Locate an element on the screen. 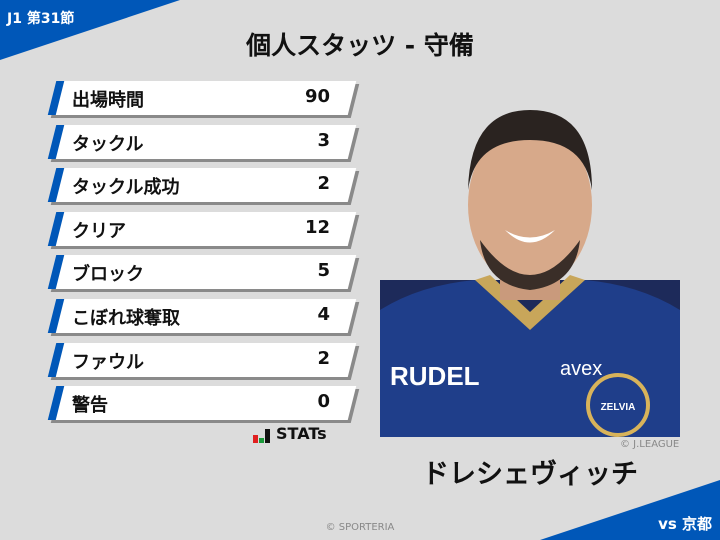 Image resolution: width=720 pixels, height=540 pixels. stat-row: 警告 0 is located at coordinates (203, 405).